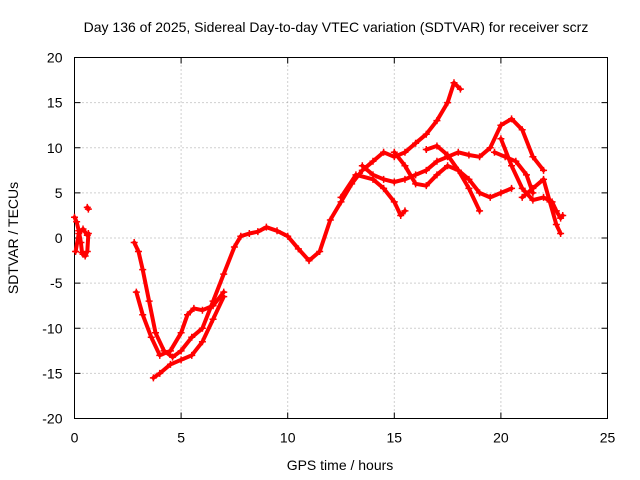 Image resolution: width=640 pixels, height=480 pixels. Describe the element at coordinates (52, 373) in the screenshot. I see `y-tick-label: -15` at that location.